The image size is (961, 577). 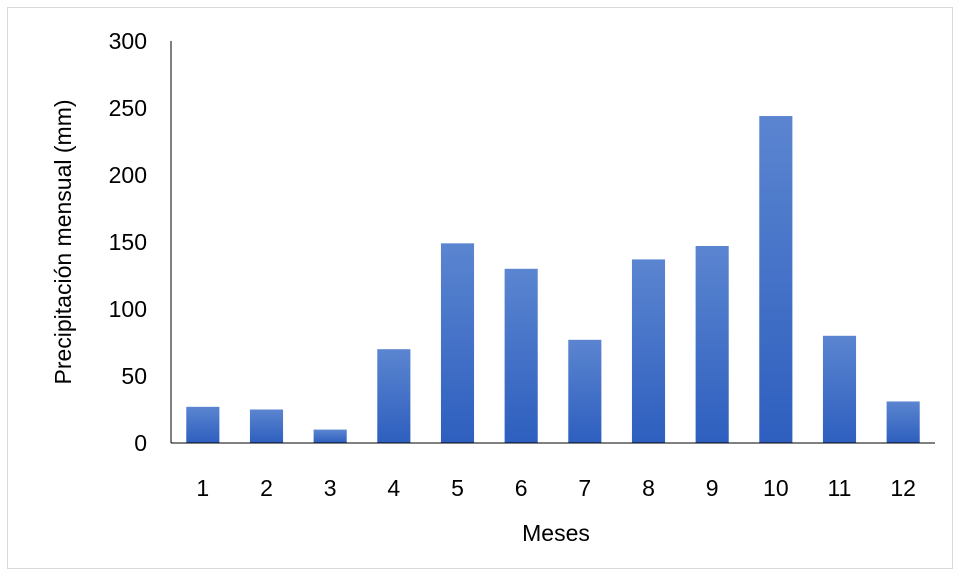 What do you see at coordinates (648, 488) in the screenshot?
I see `x-tick-label: 8` at bounding box center [648, 488].